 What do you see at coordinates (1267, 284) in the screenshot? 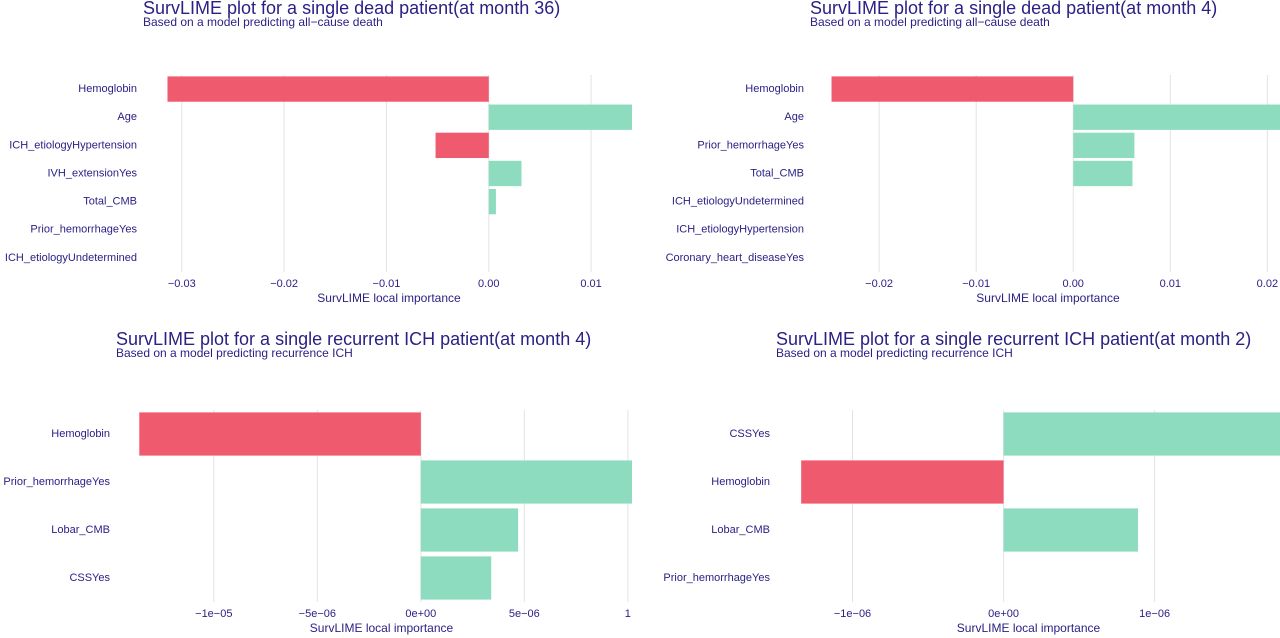
I see `x-tick-label: 0.02` at bounding box center [1267, 284].